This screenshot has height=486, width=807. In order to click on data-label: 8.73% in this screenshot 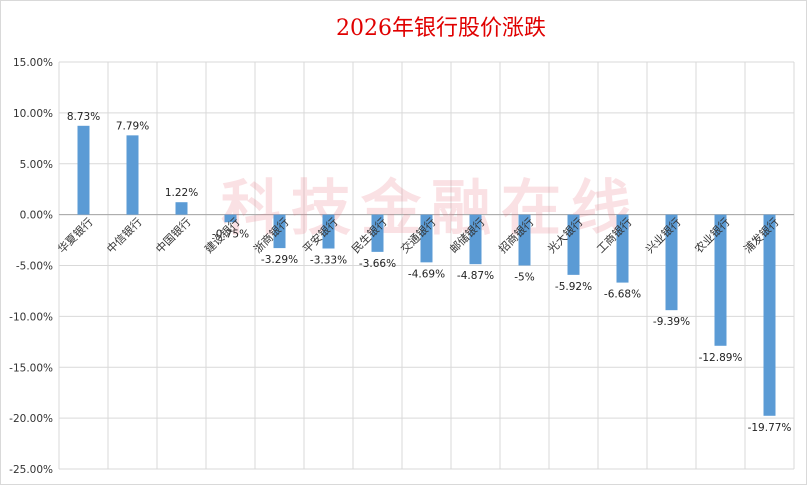, I will do `click(83, 117)`.